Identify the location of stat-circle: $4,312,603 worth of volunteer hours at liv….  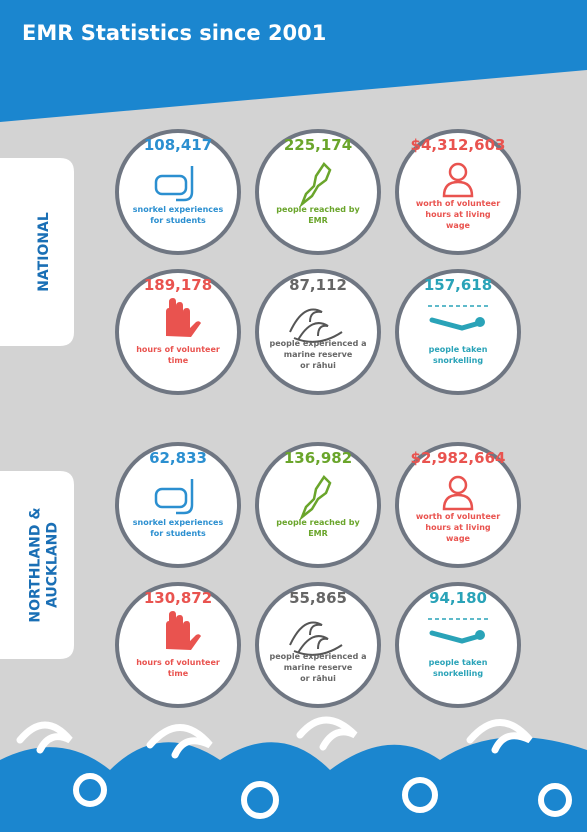
(458, 192).